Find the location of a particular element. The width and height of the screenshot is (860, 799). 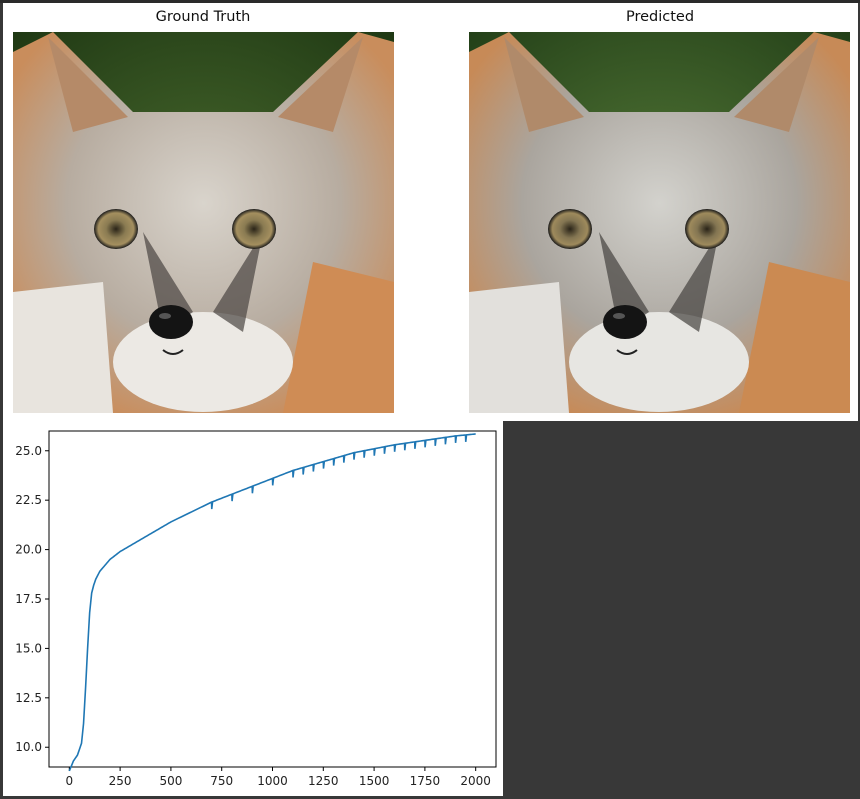

x-tick-label: 750 is located at coordinates (221, 781).